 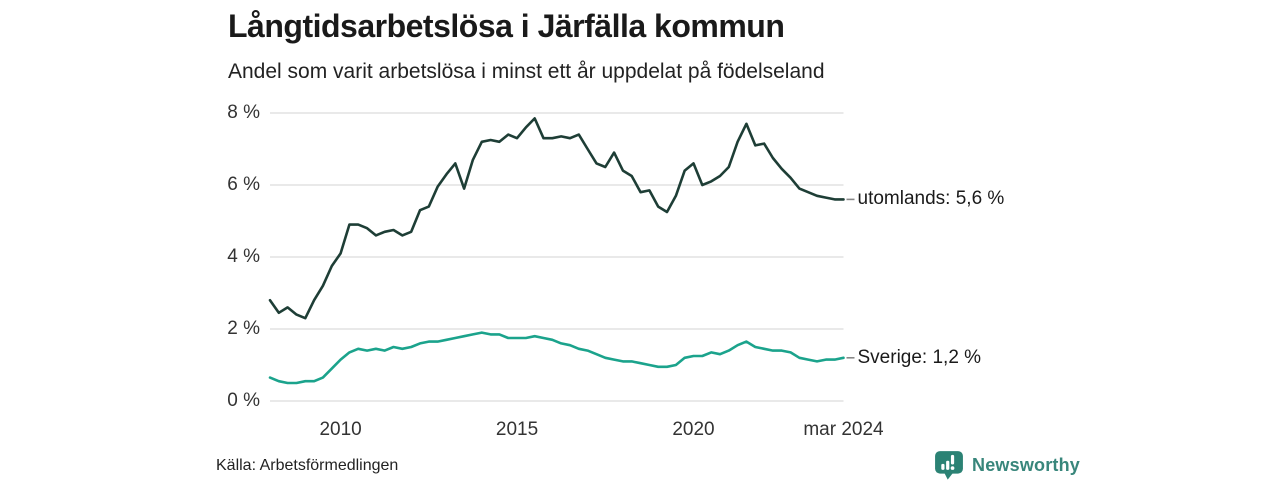 What do you see at coordinates (517, 429) in the screenshot?
I see `x-tick-label: 2015` at bounding box center [517, 429].